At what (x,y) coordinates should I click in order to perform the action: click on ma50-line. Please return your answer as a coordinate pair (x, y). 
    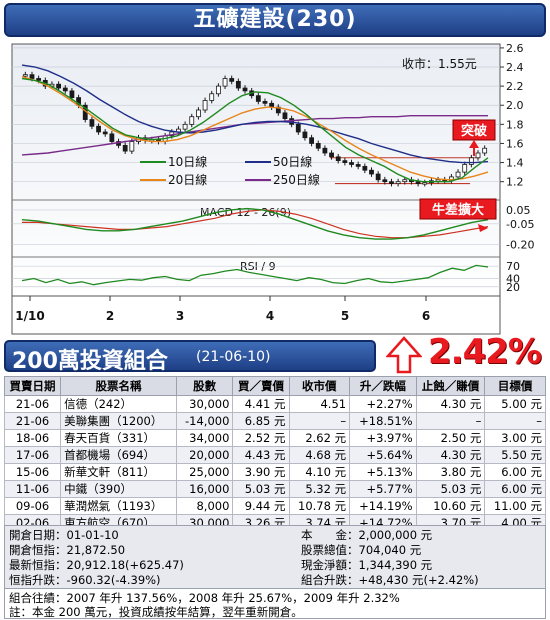
    Looking at the image, I should click on (255, 114).